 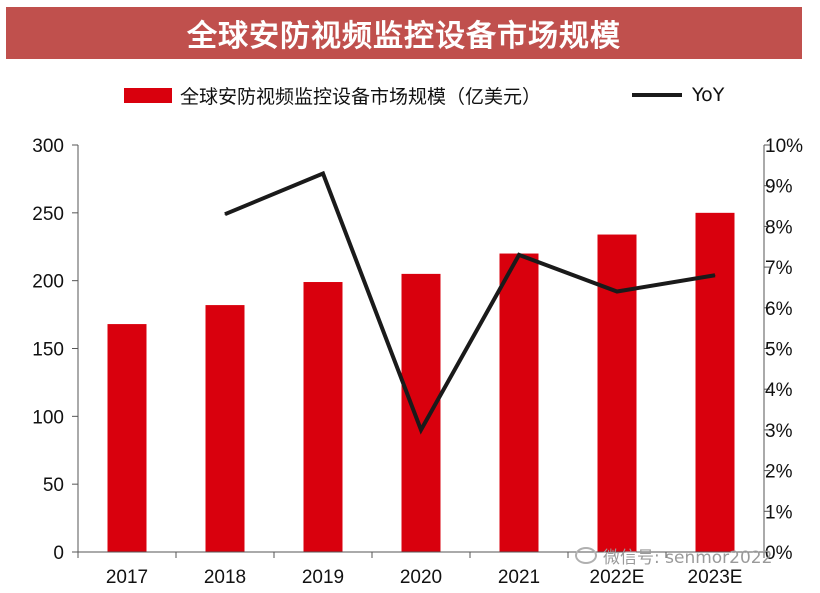 What do you see at coordinates (779, 227) in the screenshot?
I see `y-tick-label-right: 8%` at bounding box center [779, 227].